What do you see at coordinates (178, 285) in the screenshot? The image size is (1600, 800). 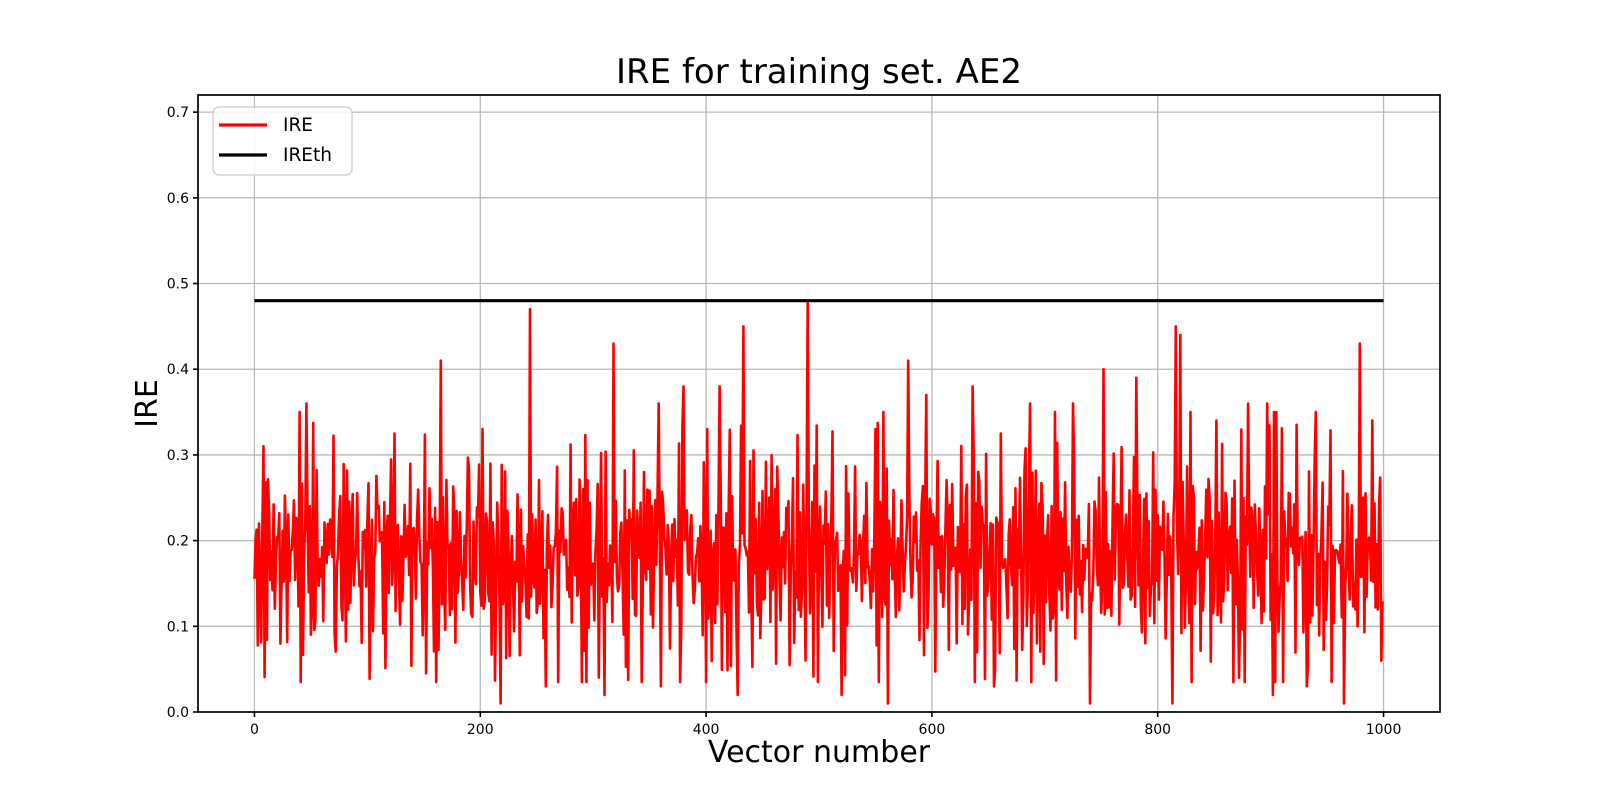 I see `y-tick-label-5: 0.5` at bounding box center [178, 285].